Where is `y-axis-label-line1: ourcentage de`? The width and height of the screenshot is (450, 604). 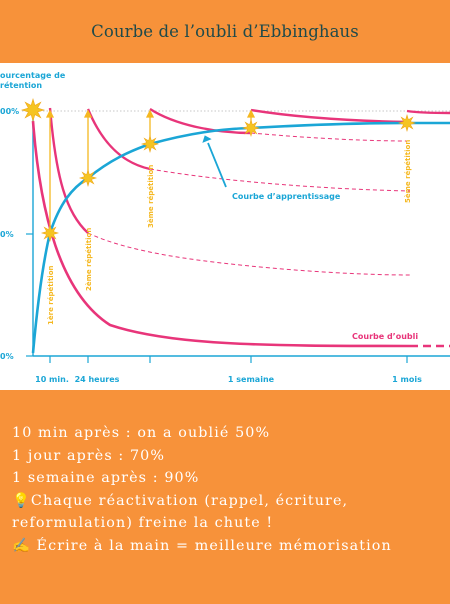 y-axis-label-line1: ourcentage de is located at coordinates (33, 75).